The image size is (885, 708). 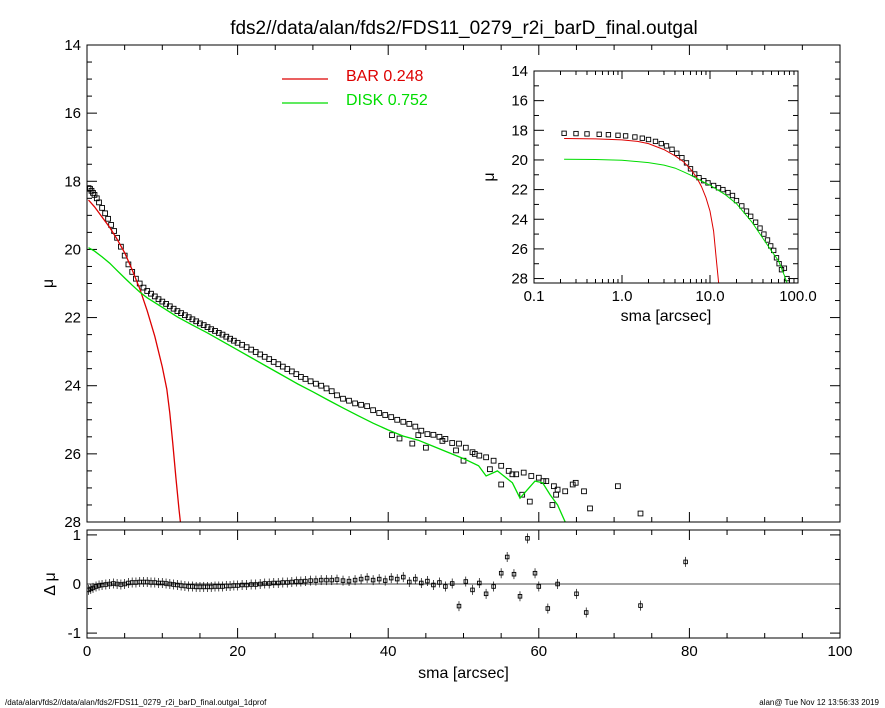 I want to click on legend-label-bar: BAR 0.248, so click(x=384, y=76).